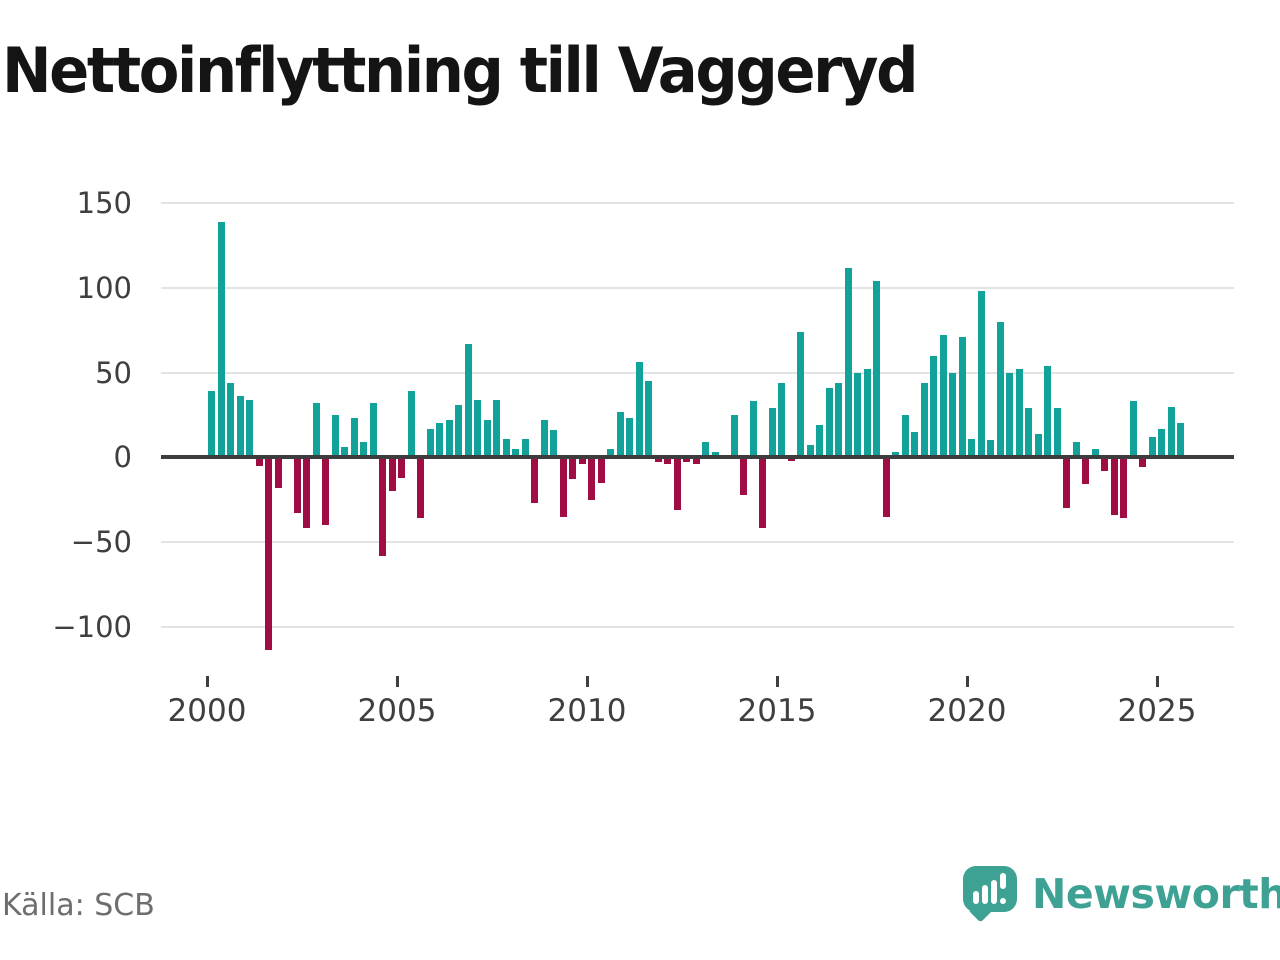 This screenshot has height=960, width=1280. What do you see at coordinates (392, 474) in the screenshot?
I see `bar-2004Q4` at bounding box center [392, 474].